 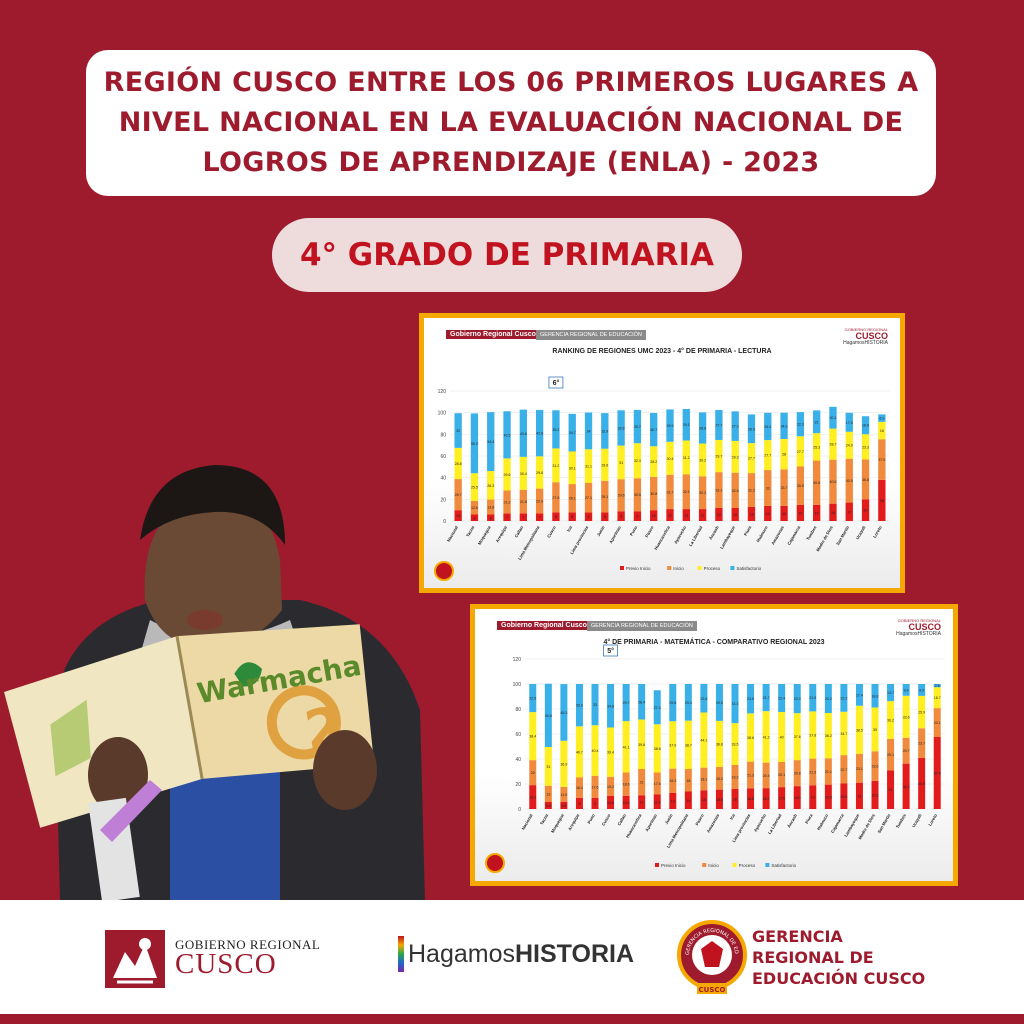 What do you see at coordinates (523, 518) in the screenshot?
I see `data-label: 7` at bounding box center [523, 518].